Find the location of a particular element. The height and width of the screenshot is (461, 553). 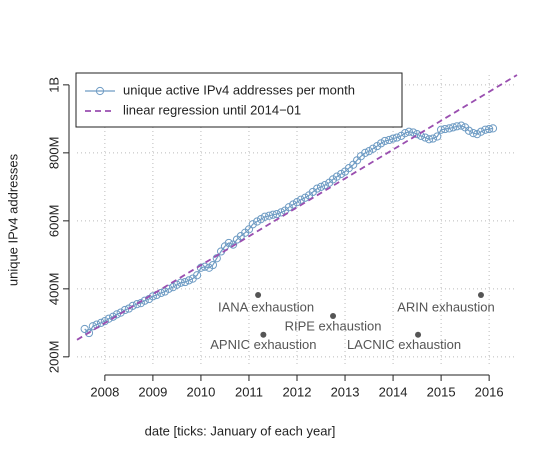

annotation-label: RIPE exhaustion is located at coordinates (333, 325).